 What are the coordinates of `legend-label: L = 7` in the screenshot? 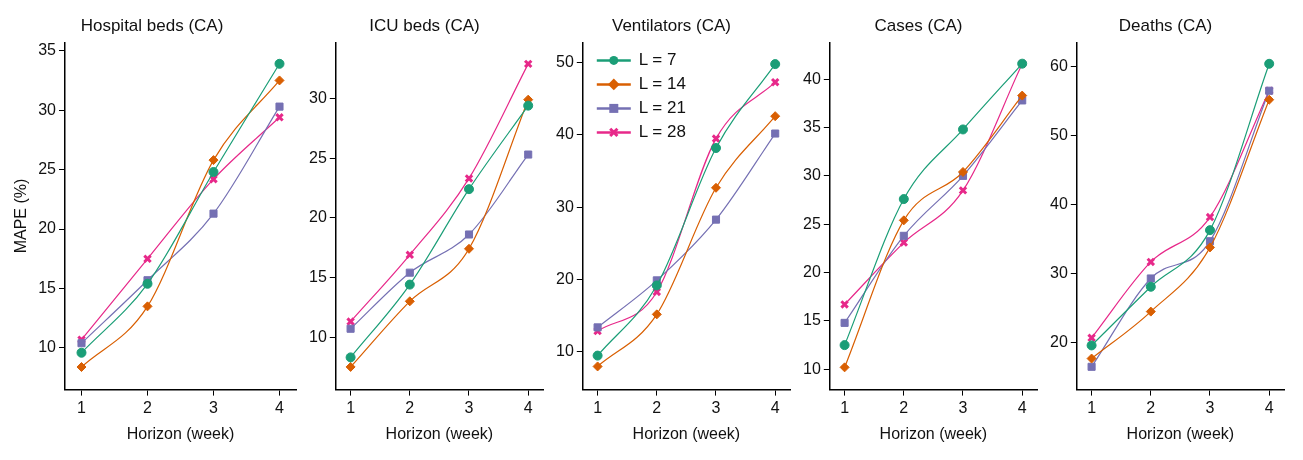 It's located at (657, 60).